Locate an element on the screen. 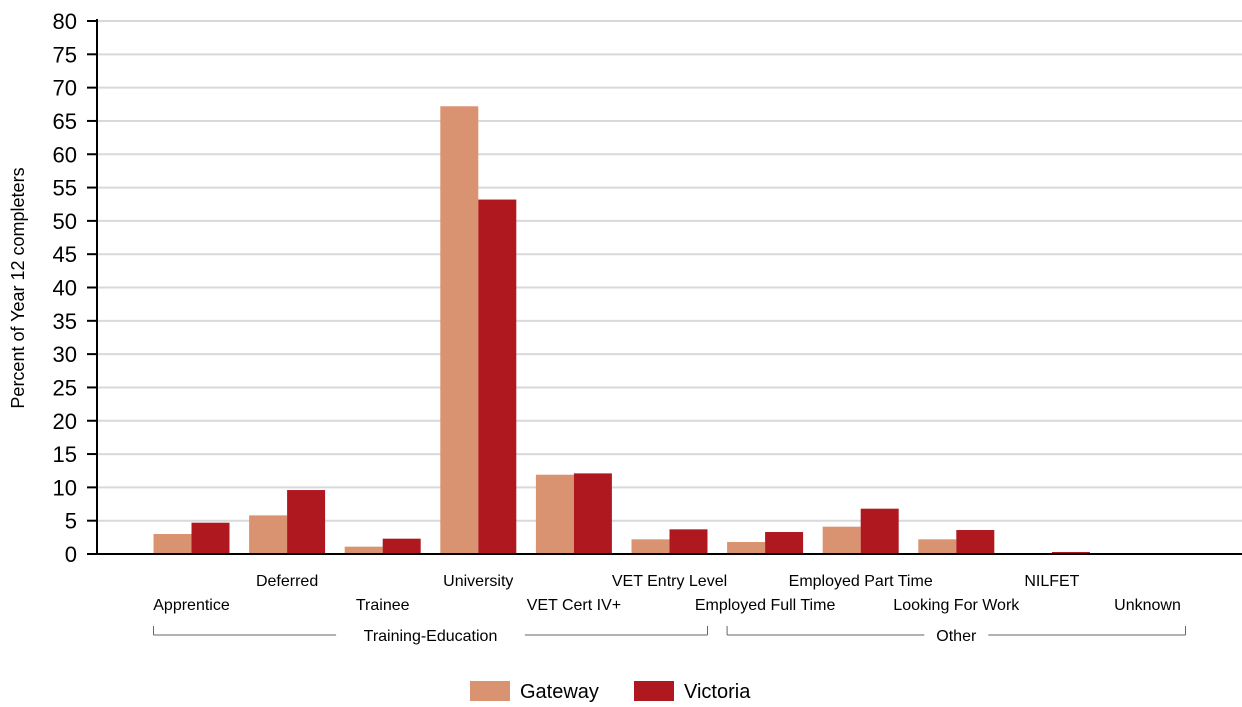 The width and height of the screenshot is (1242, 707). y-tick-label: 15 is located at coordinates (65, 454).